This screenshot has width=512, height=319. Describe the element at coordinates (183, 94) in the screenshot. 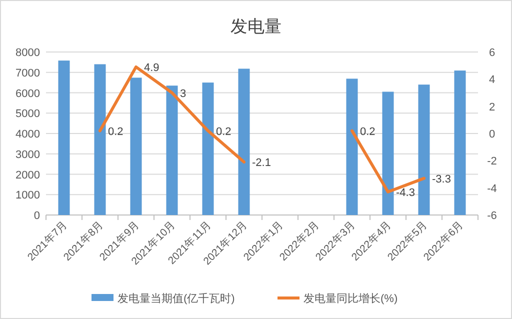

I see `data-label: 3` at that location.